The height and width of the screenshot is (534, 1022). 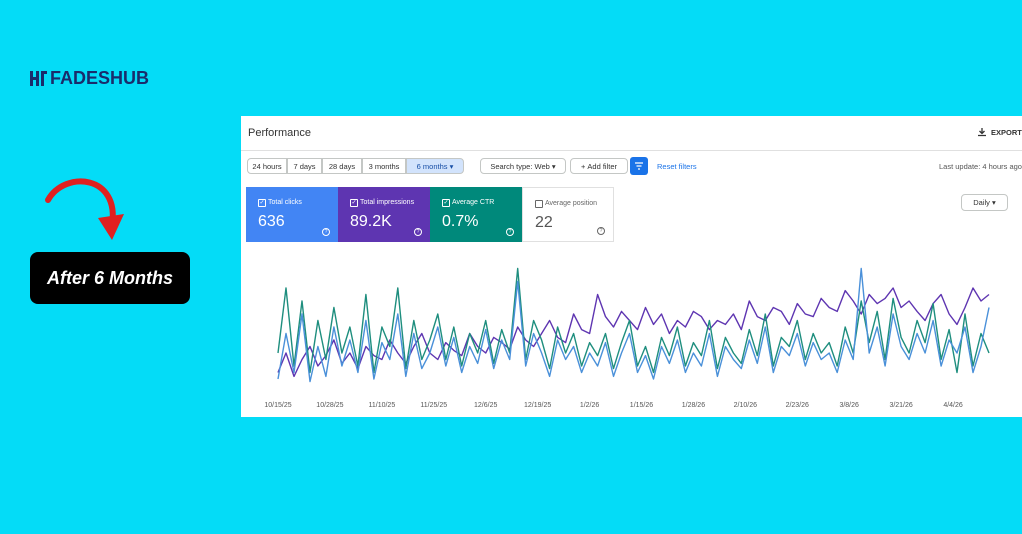 I want to click on range-button: 28 days, so click(x=342, y=166).